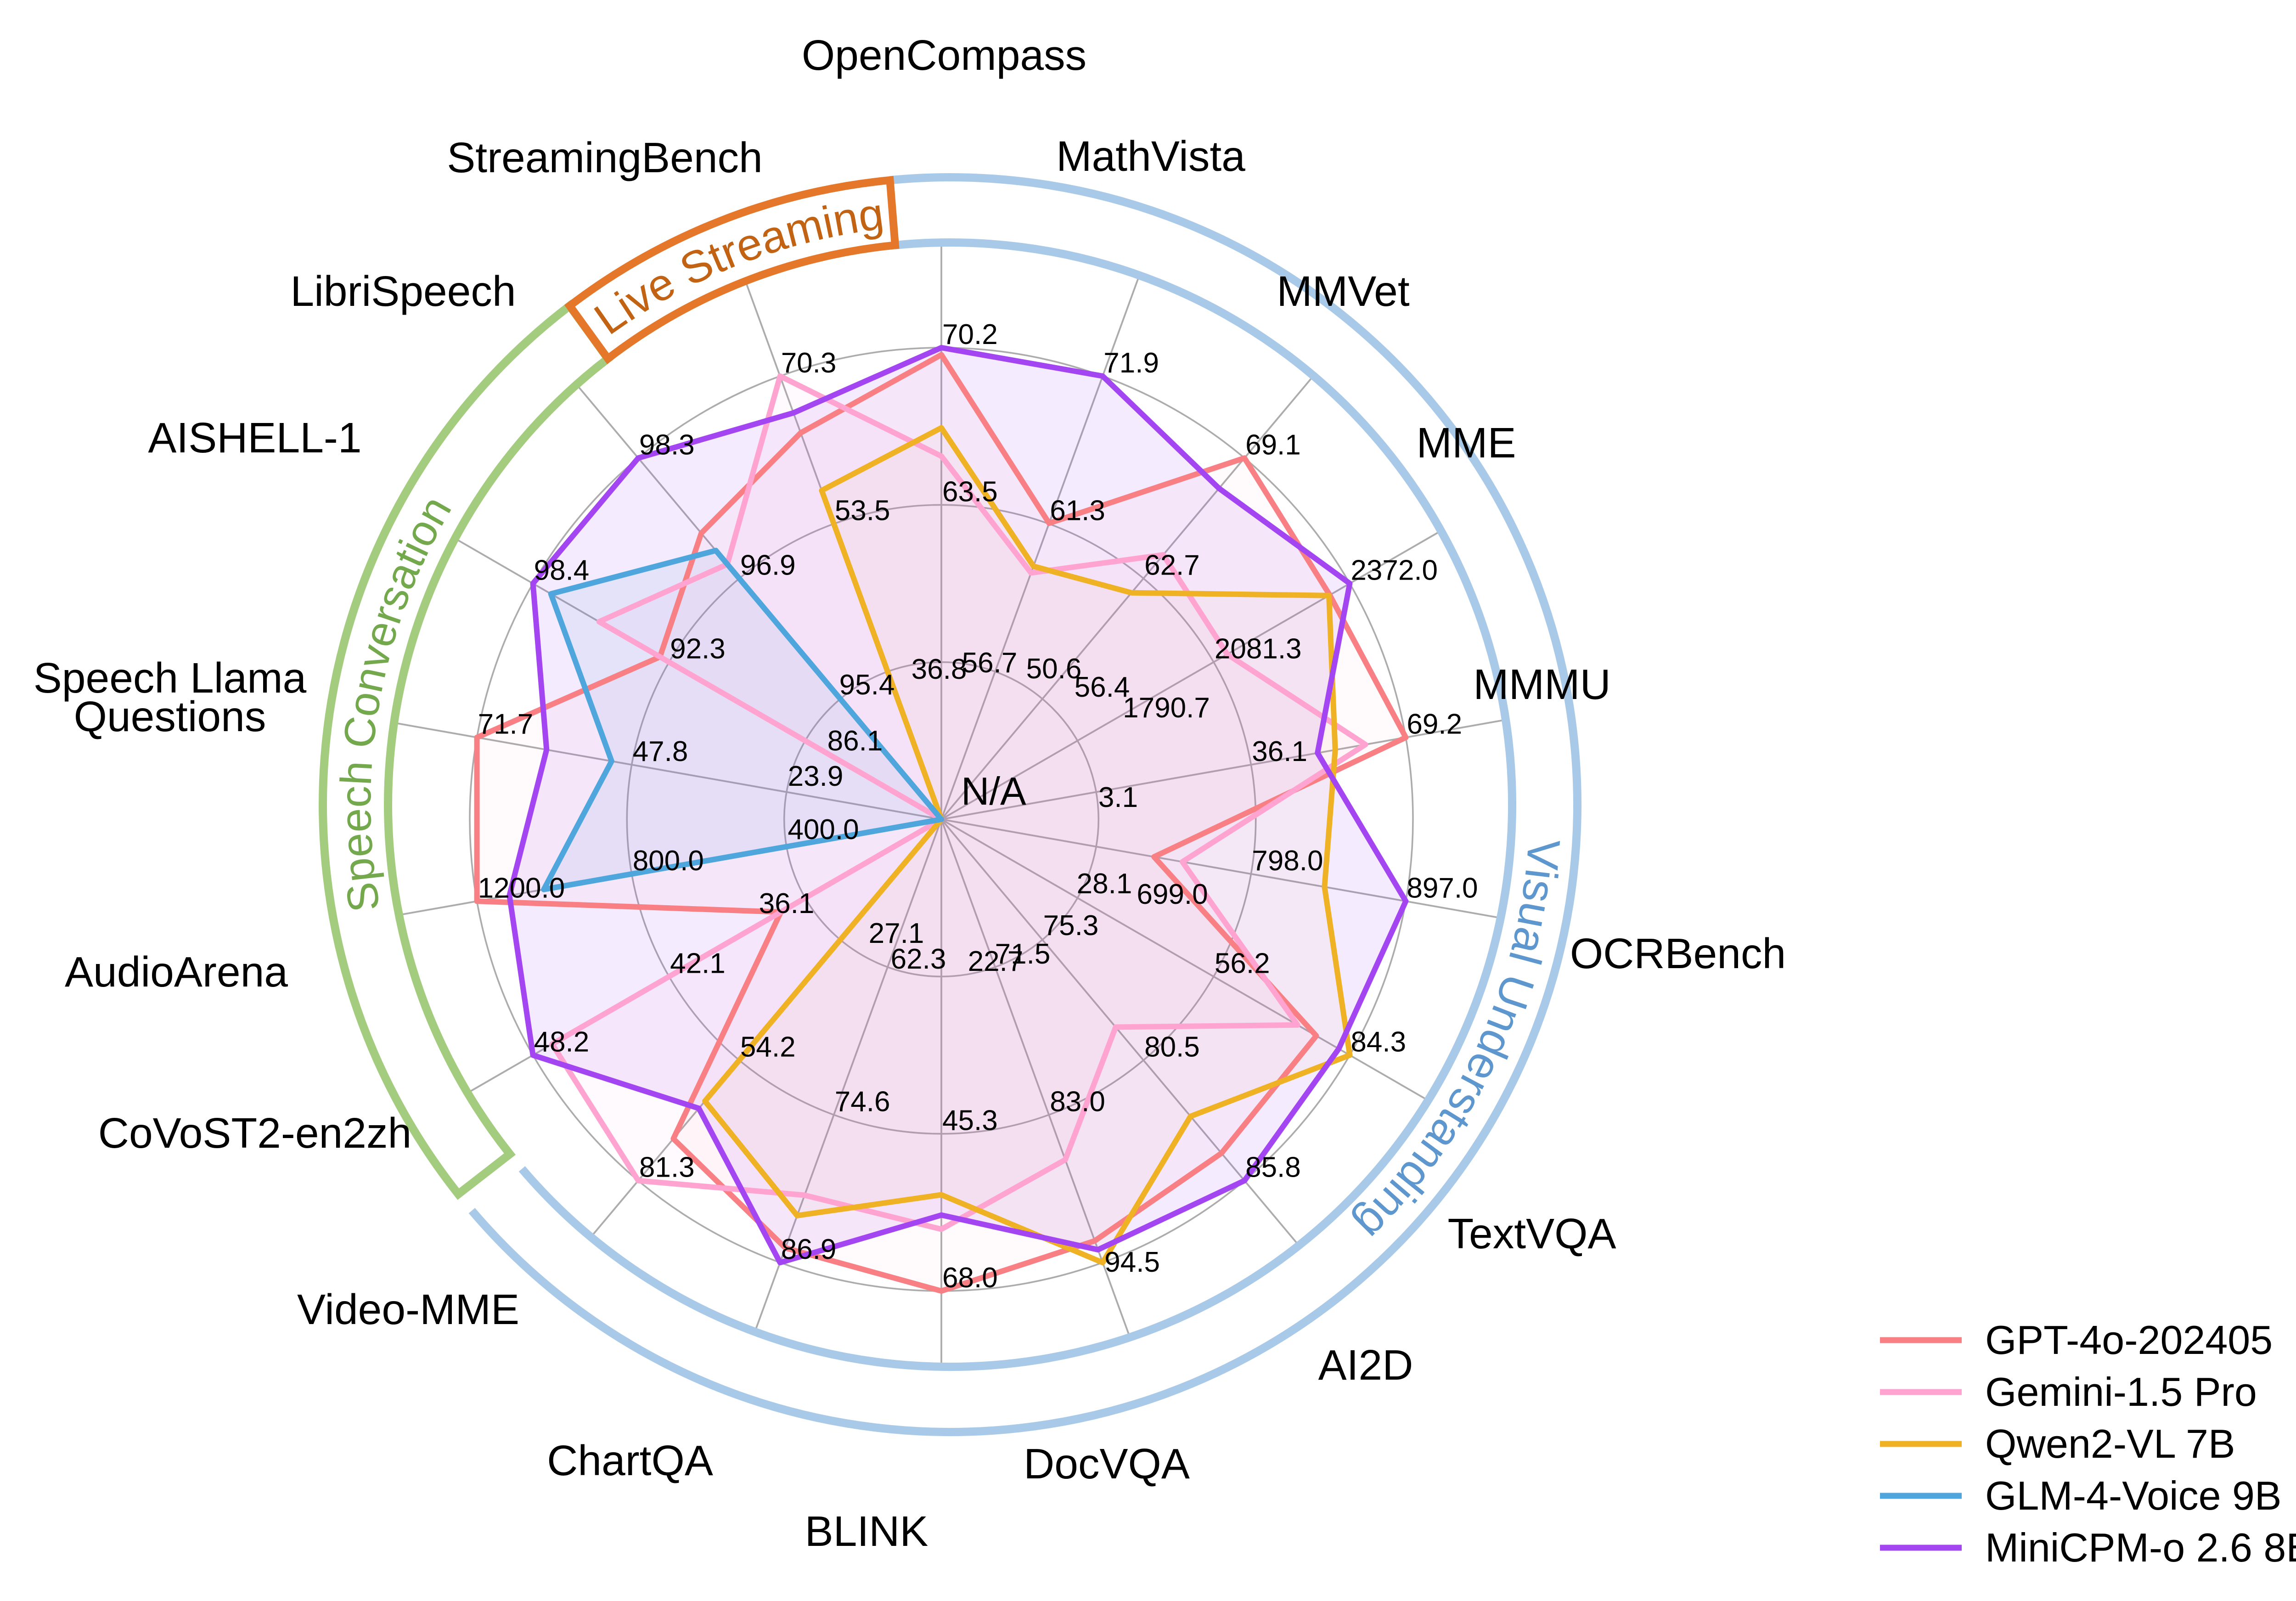 This screenshot has height=1601, width=2296. I want to click on svg-text: 798.0, so click(1287, 861).